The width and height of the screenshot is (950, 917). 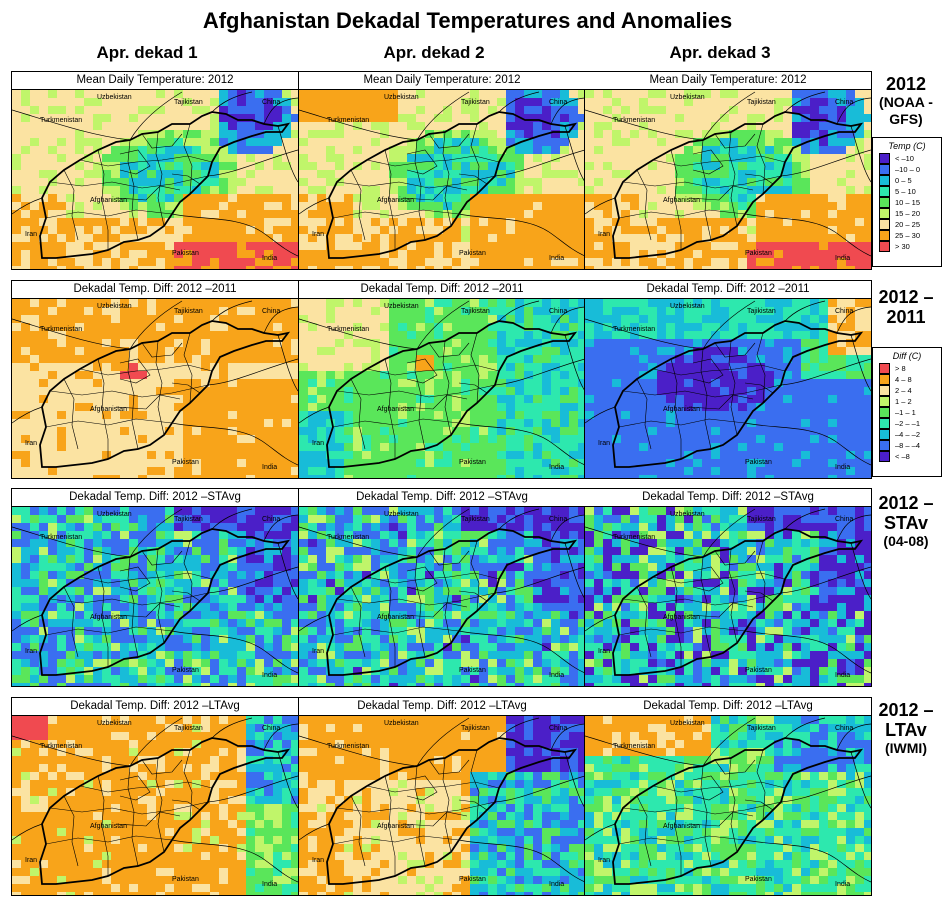 I want to click on legend-item: > 30, so click(x=907, y=246).